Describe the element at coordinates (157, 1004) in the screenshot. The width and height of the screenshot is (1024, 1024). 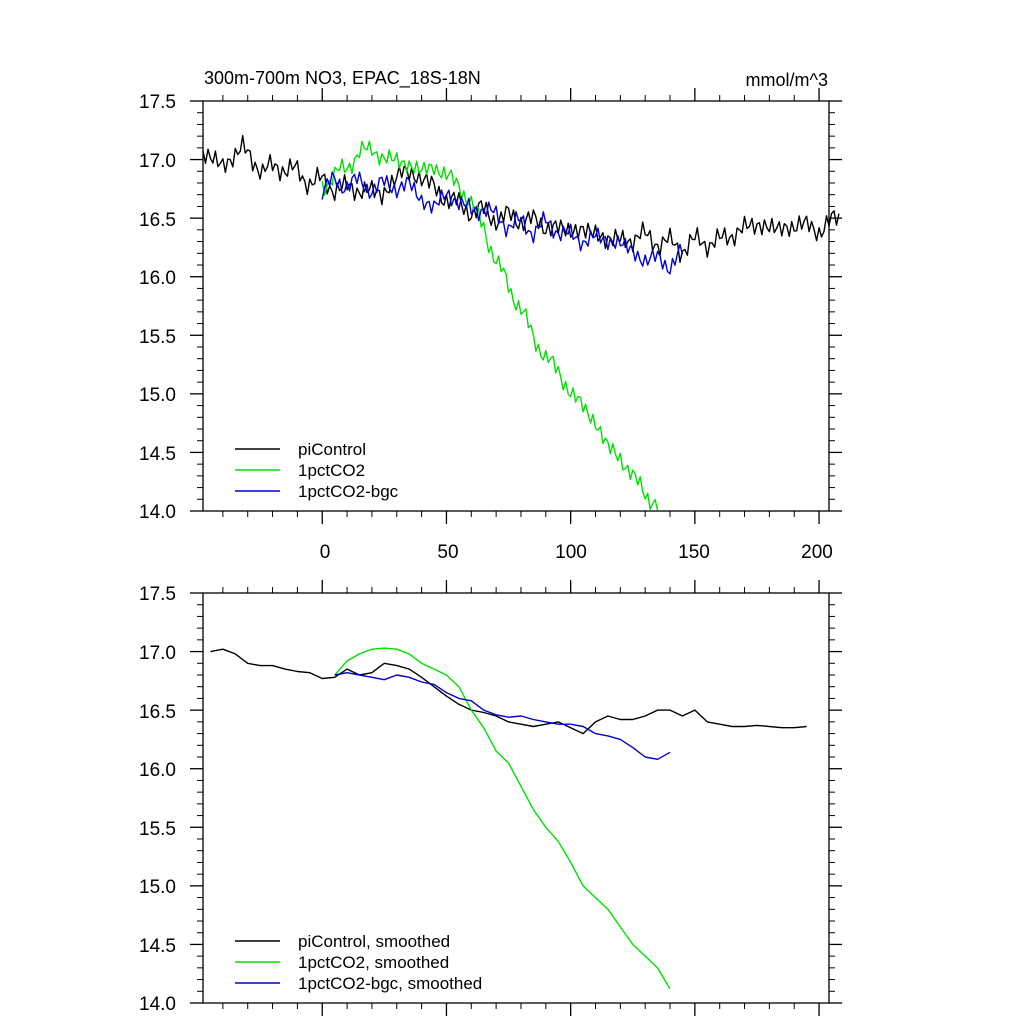
I see `bottom-y-tick-label: 14.0` at that location.